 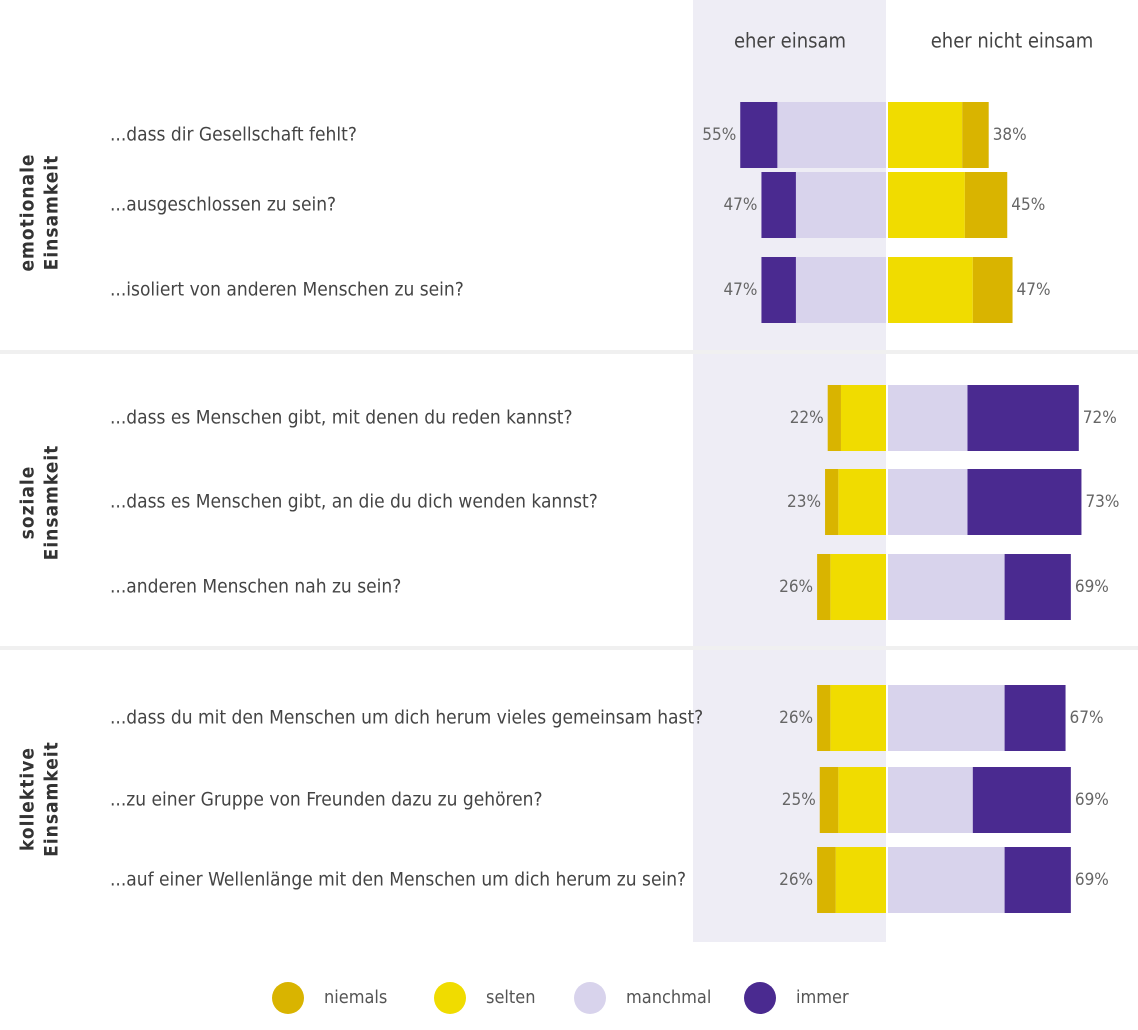 What do you see at coordinates (28, 503) in the screenshot?
I see `group-label-line: soziale` at bounding box center [28, 503].